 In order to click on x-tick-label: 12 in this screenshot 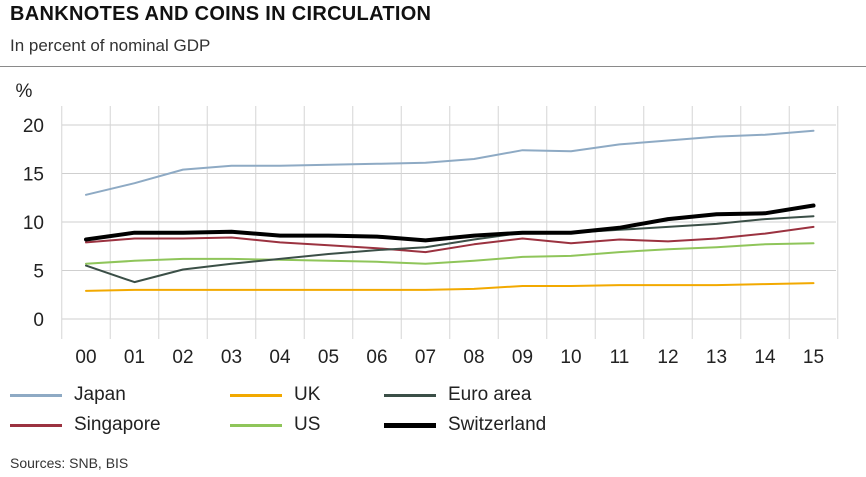, I will do `click(667, 357)`.